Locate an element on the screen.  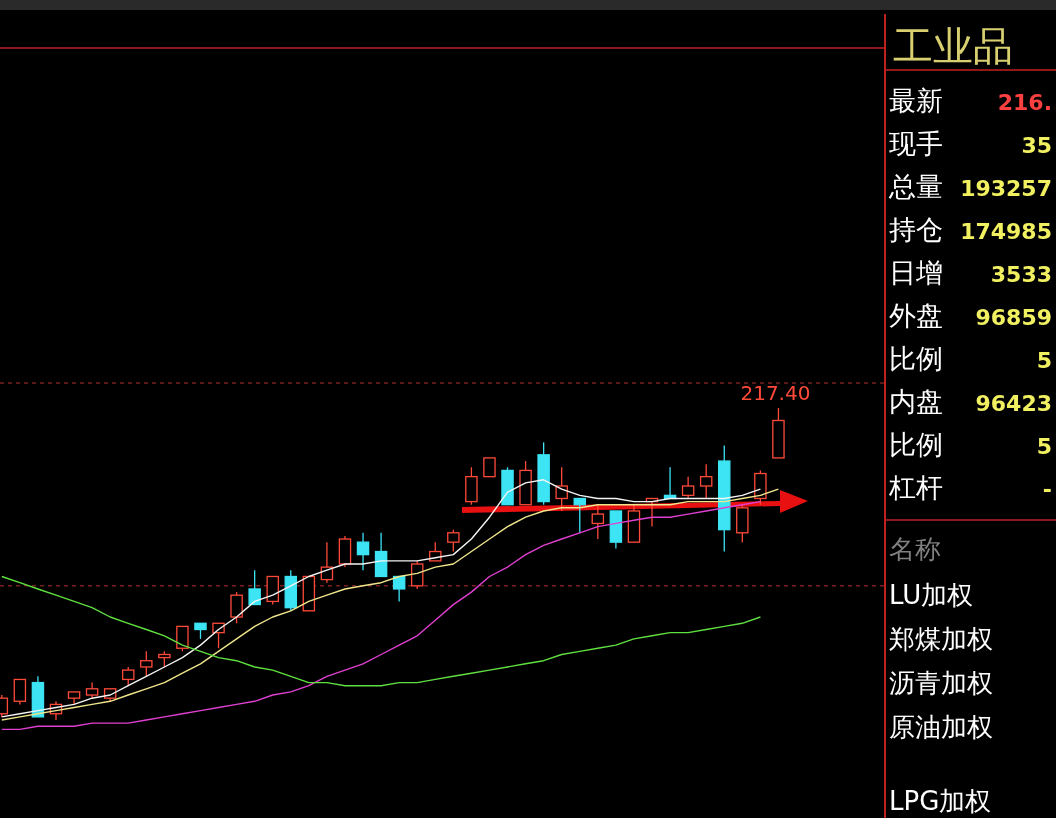
text: 96423 is located at coordinates (1013, 403).